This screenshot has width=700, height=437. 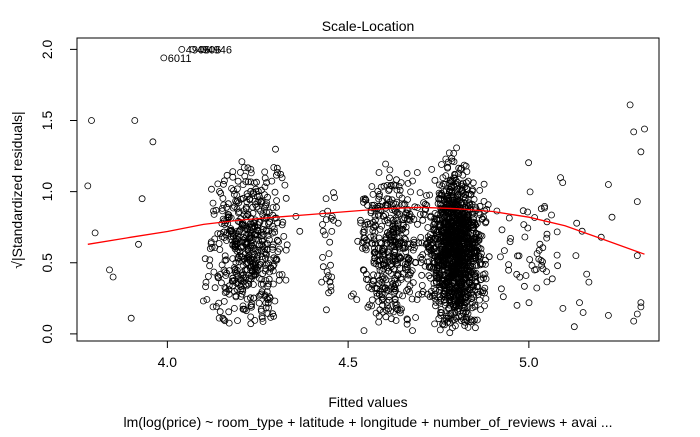 I want to click on y-tick-label: 0.5, so click(x=47, y=263).